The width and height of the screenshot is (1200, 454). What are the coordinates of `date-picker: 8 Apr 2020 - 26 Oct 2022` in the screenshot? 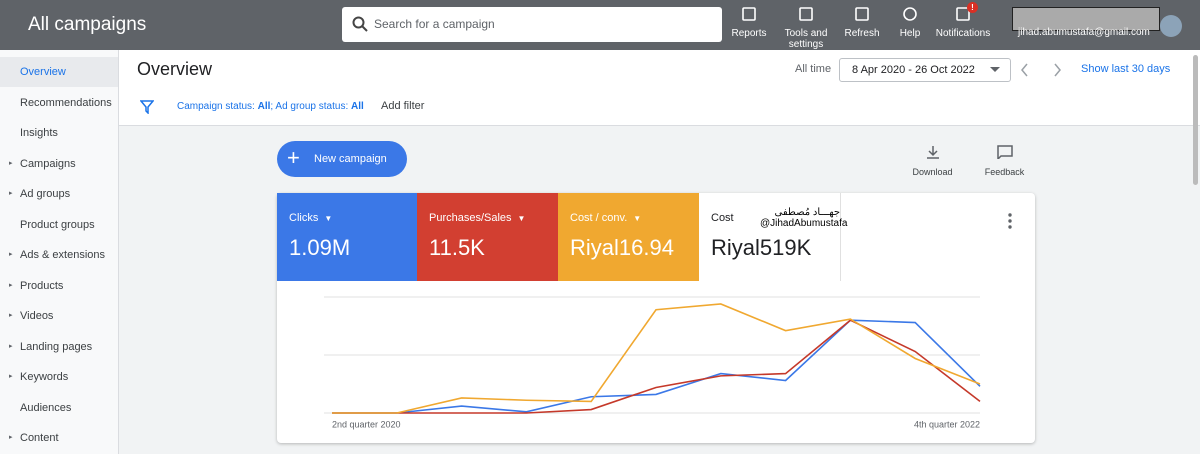 It's located at (925, 70).